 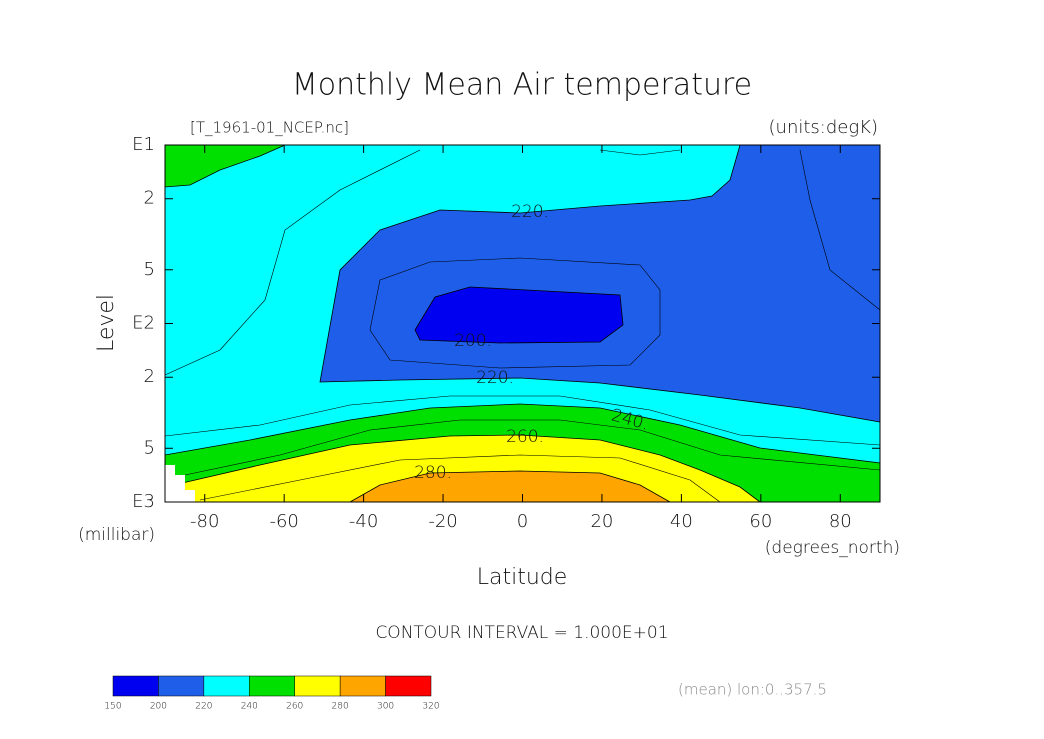 What do you see at coordinates (525, 437) in the screenshot?
I see `contour-label: 260.` at bounding box center [525, 437].